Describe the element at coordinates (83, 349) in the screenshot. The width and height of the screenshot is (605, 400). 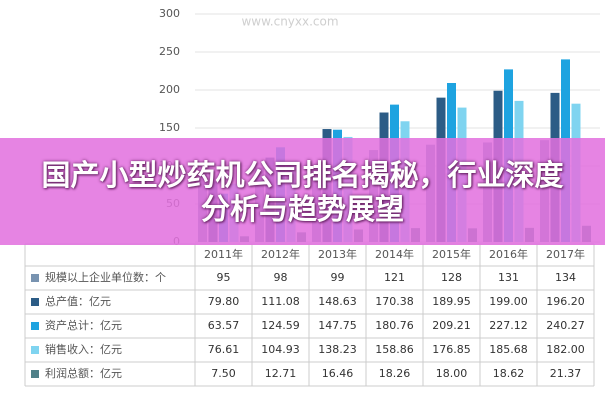
I see `legend-label: 销售收入：亿元` at that location.